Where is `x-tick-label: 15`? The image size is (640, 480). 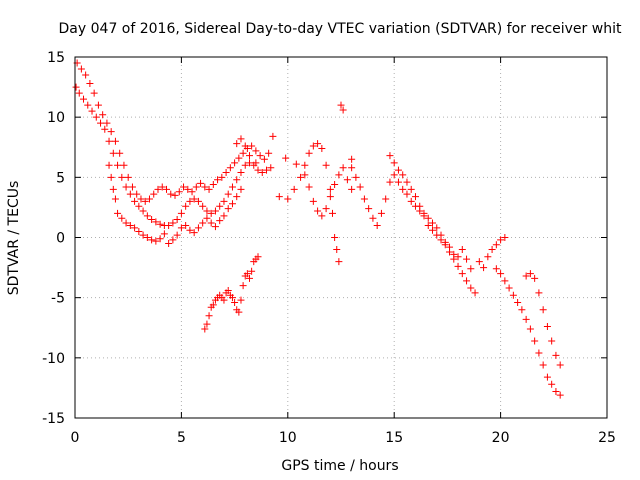 x-tick-label: 15 is located at coordinates (394, 438).